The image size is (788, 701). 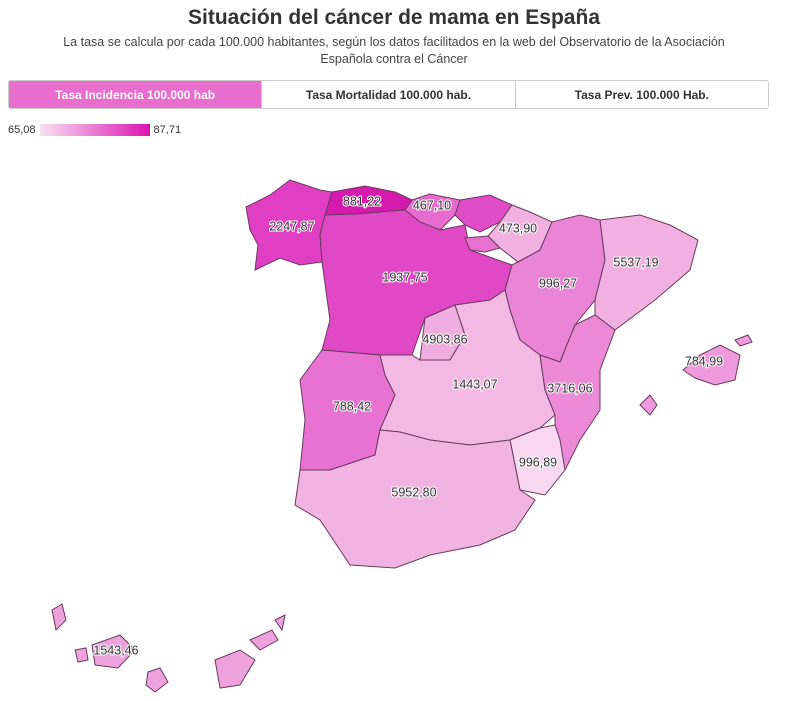 What do you see at coordinates (394, 17) in the screenshot?
I see `title: Situación del cáncer de mama en España` at bounding box center [394, 17].